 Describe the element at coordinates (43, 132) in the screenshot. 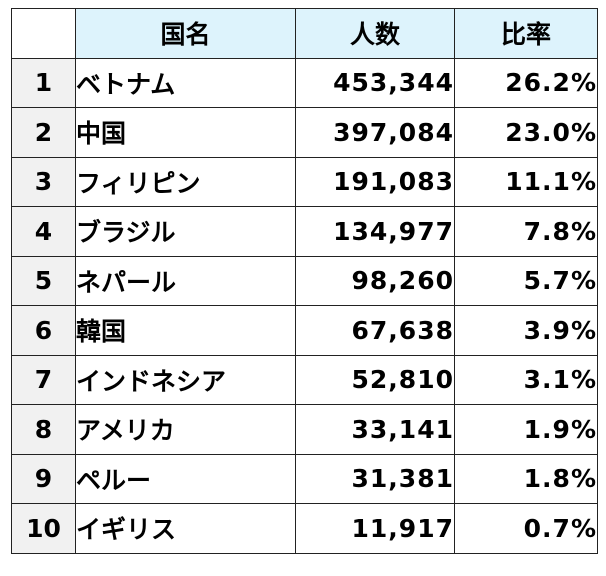

I see `rank-cell: 2` at that location.